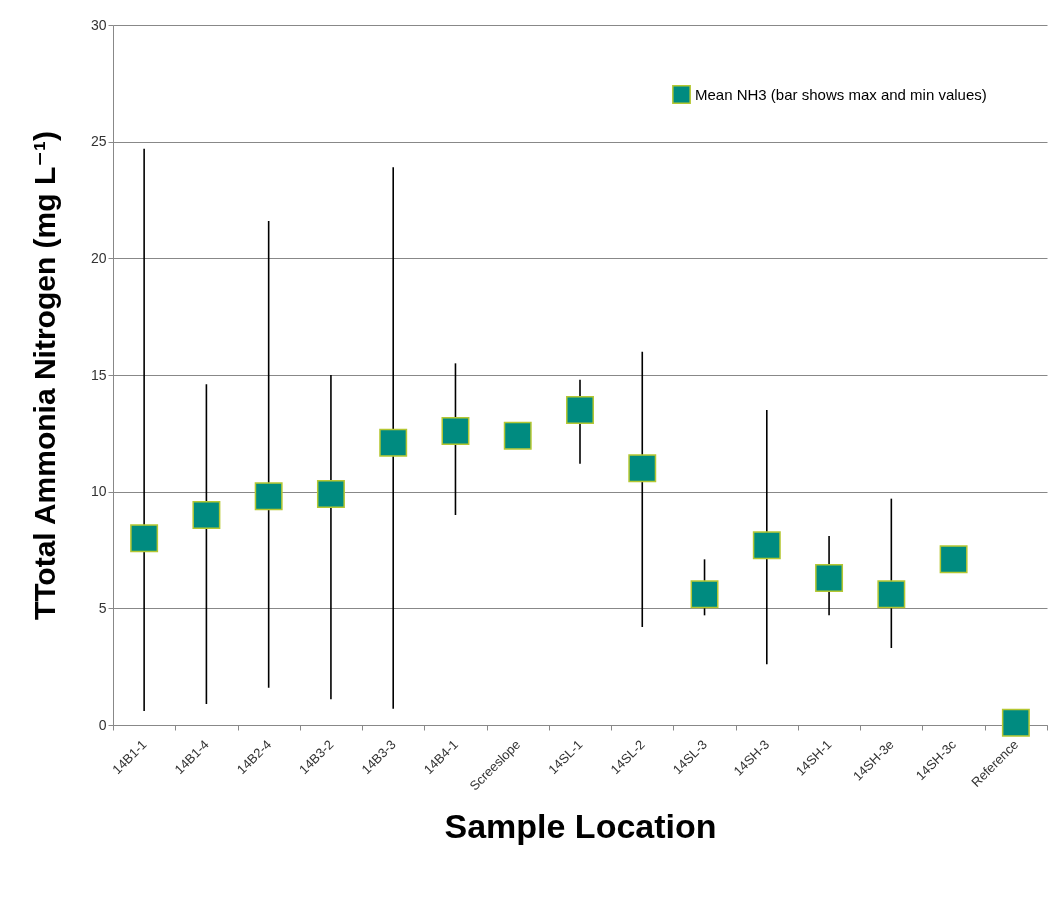 Image resolution: width=1053 pixels, height=897 pixels. I want to click on legend-label: Mean NH3 (bar shows max and min values), so click(841, 94).